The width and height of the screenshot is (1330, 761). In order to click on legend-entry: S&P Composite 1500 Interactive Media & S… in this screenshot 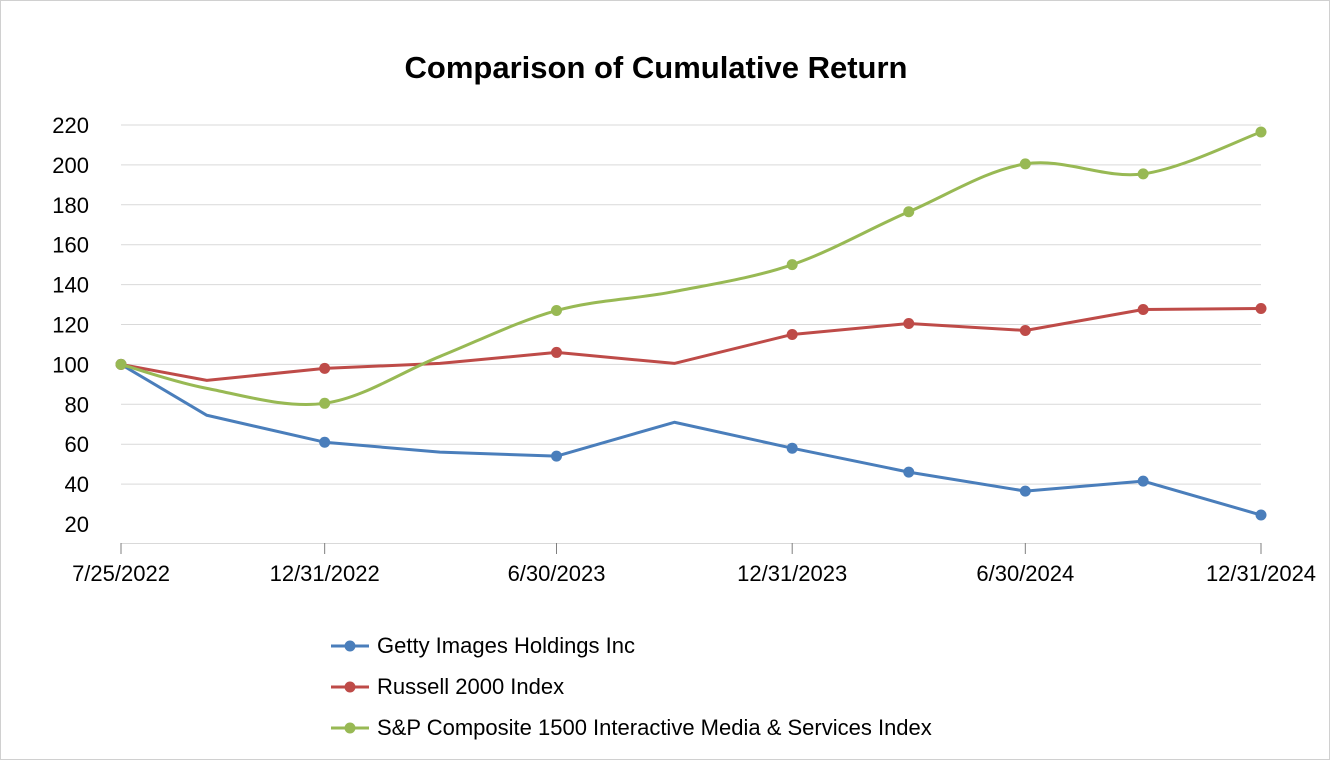, I will do `click(631, 727)`.